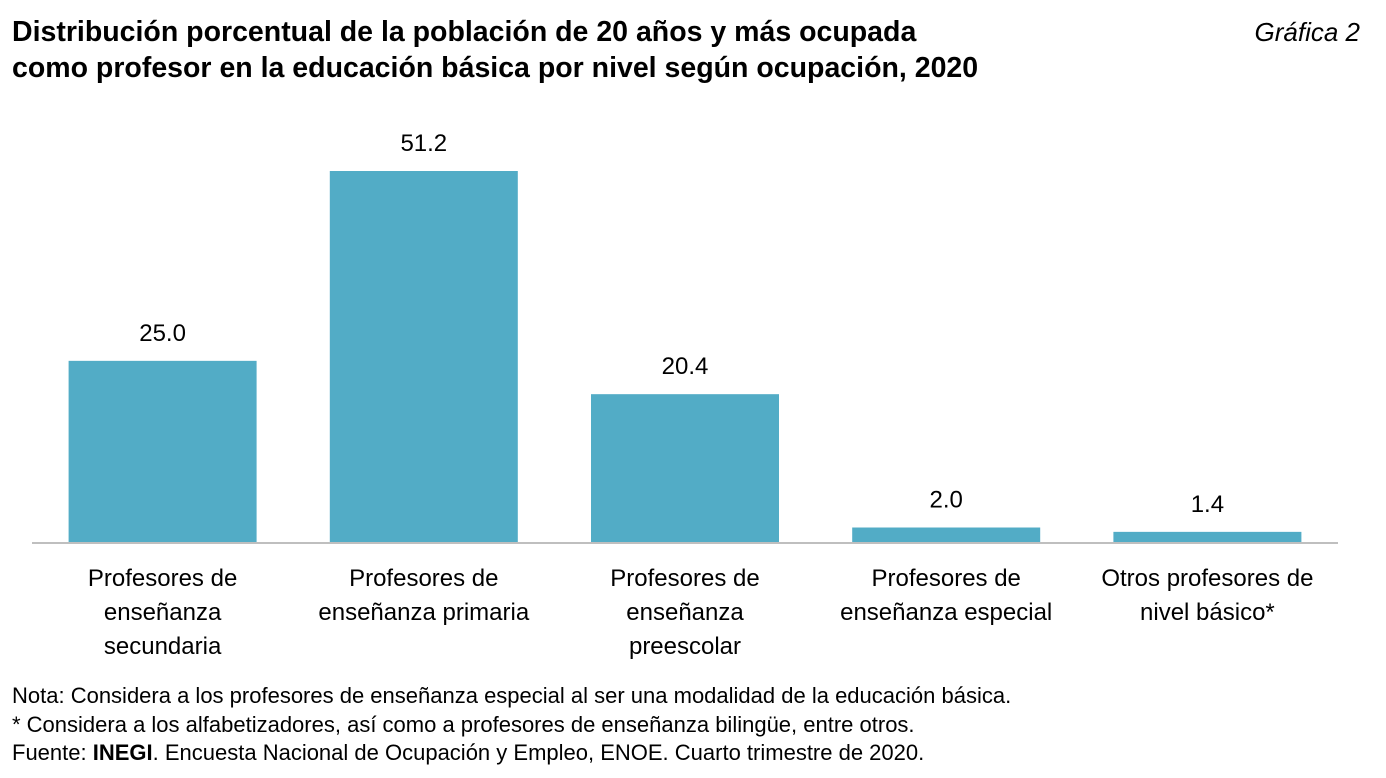 The width and height of the screenshot is (1386, 778). I want to click on value-label-3: 20.4, so click(685, 366).